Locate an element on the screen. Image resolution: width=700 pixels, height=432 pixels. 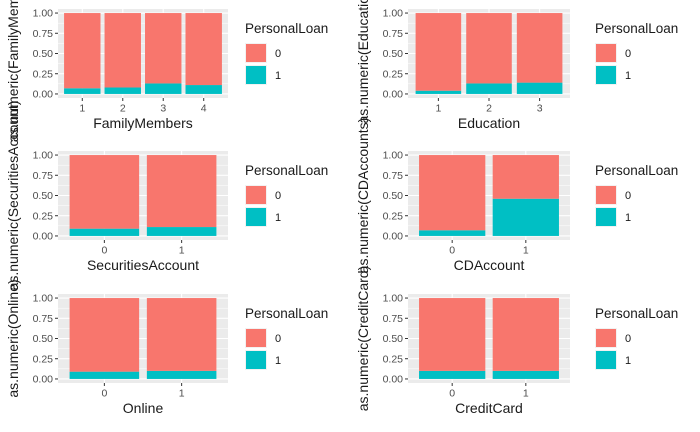
x-axis-title: CDAccount is located at coordinates (489, 265).